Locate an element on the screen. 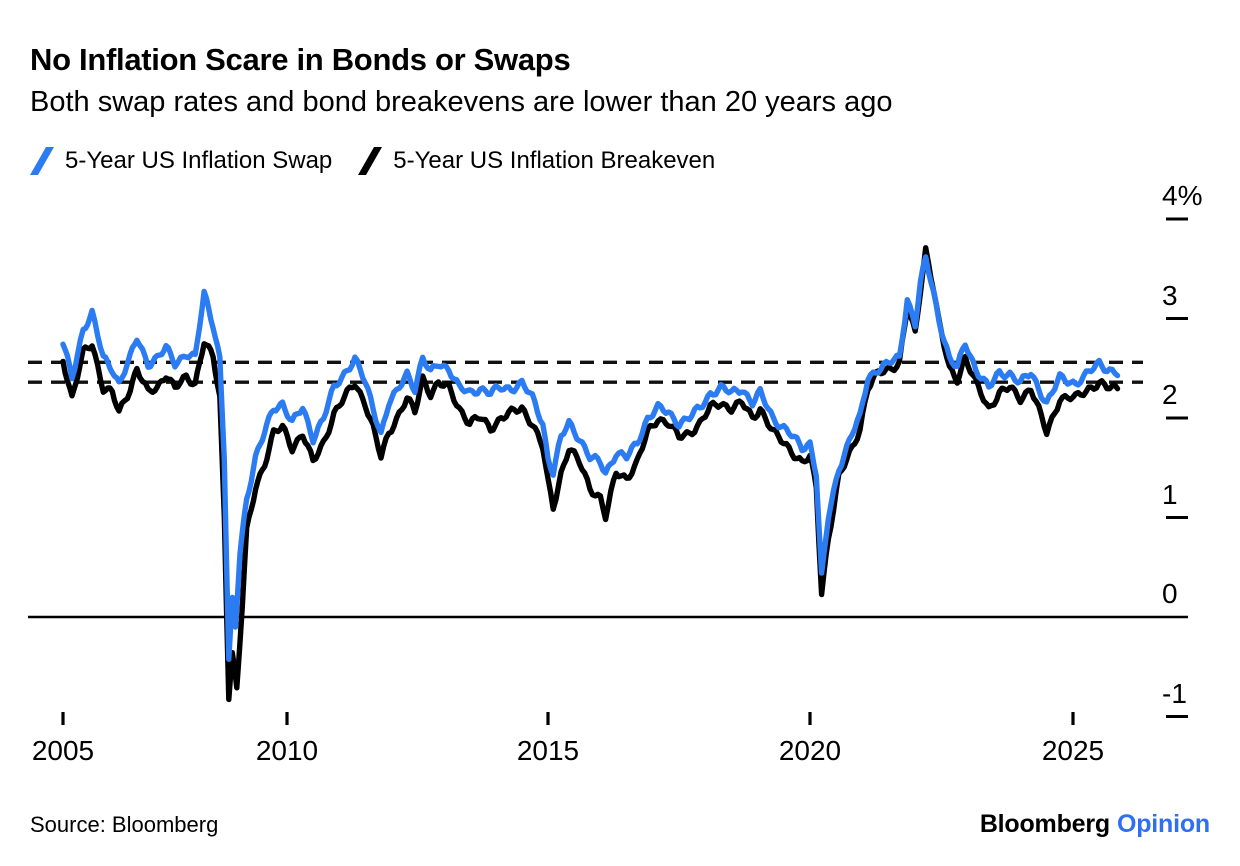 This screenshot has height=866, width=1240. x-axis-label: 2015 is located at coordinates (548, 750).